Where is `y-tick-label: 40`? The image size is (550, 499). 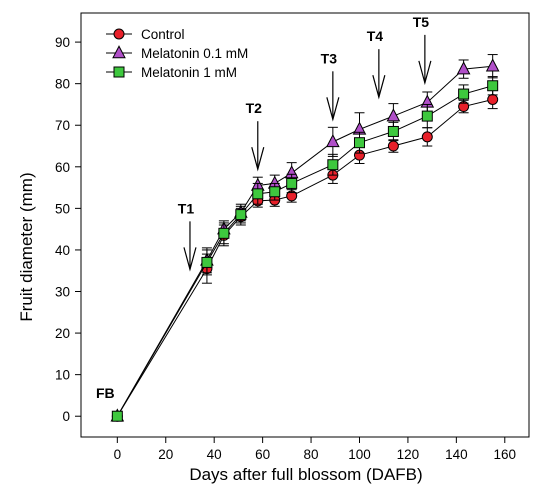 y-tick-label: 40 is located at coordinates (62, 250).